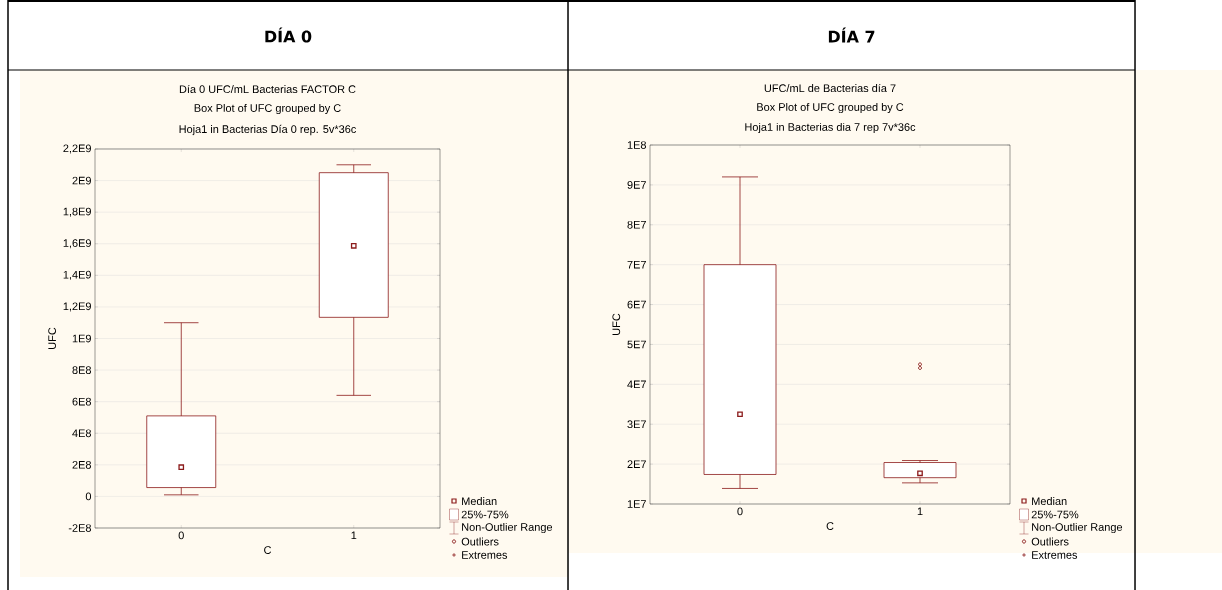 This screenshot has width=1222, height=590. Describe the element at coordinates (267, 89) in the screenshot. I see `chart-subtitle: Día 0 UFC/mL Bacterias FACTOR C` at that location.